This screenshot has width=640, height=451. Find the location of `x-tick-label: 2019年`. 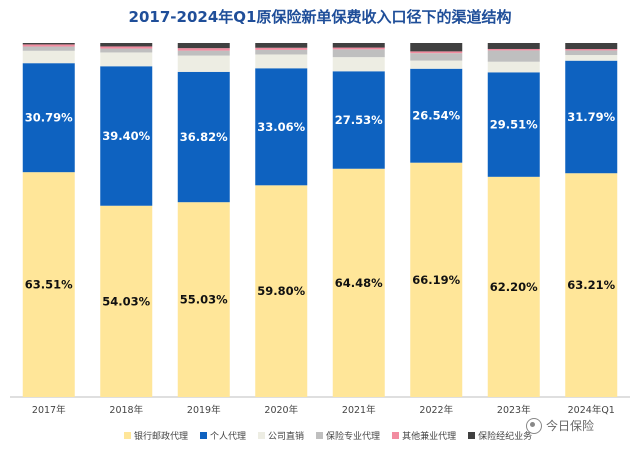

x-tick-label: 2019年 is located at coordinates (204, 410).